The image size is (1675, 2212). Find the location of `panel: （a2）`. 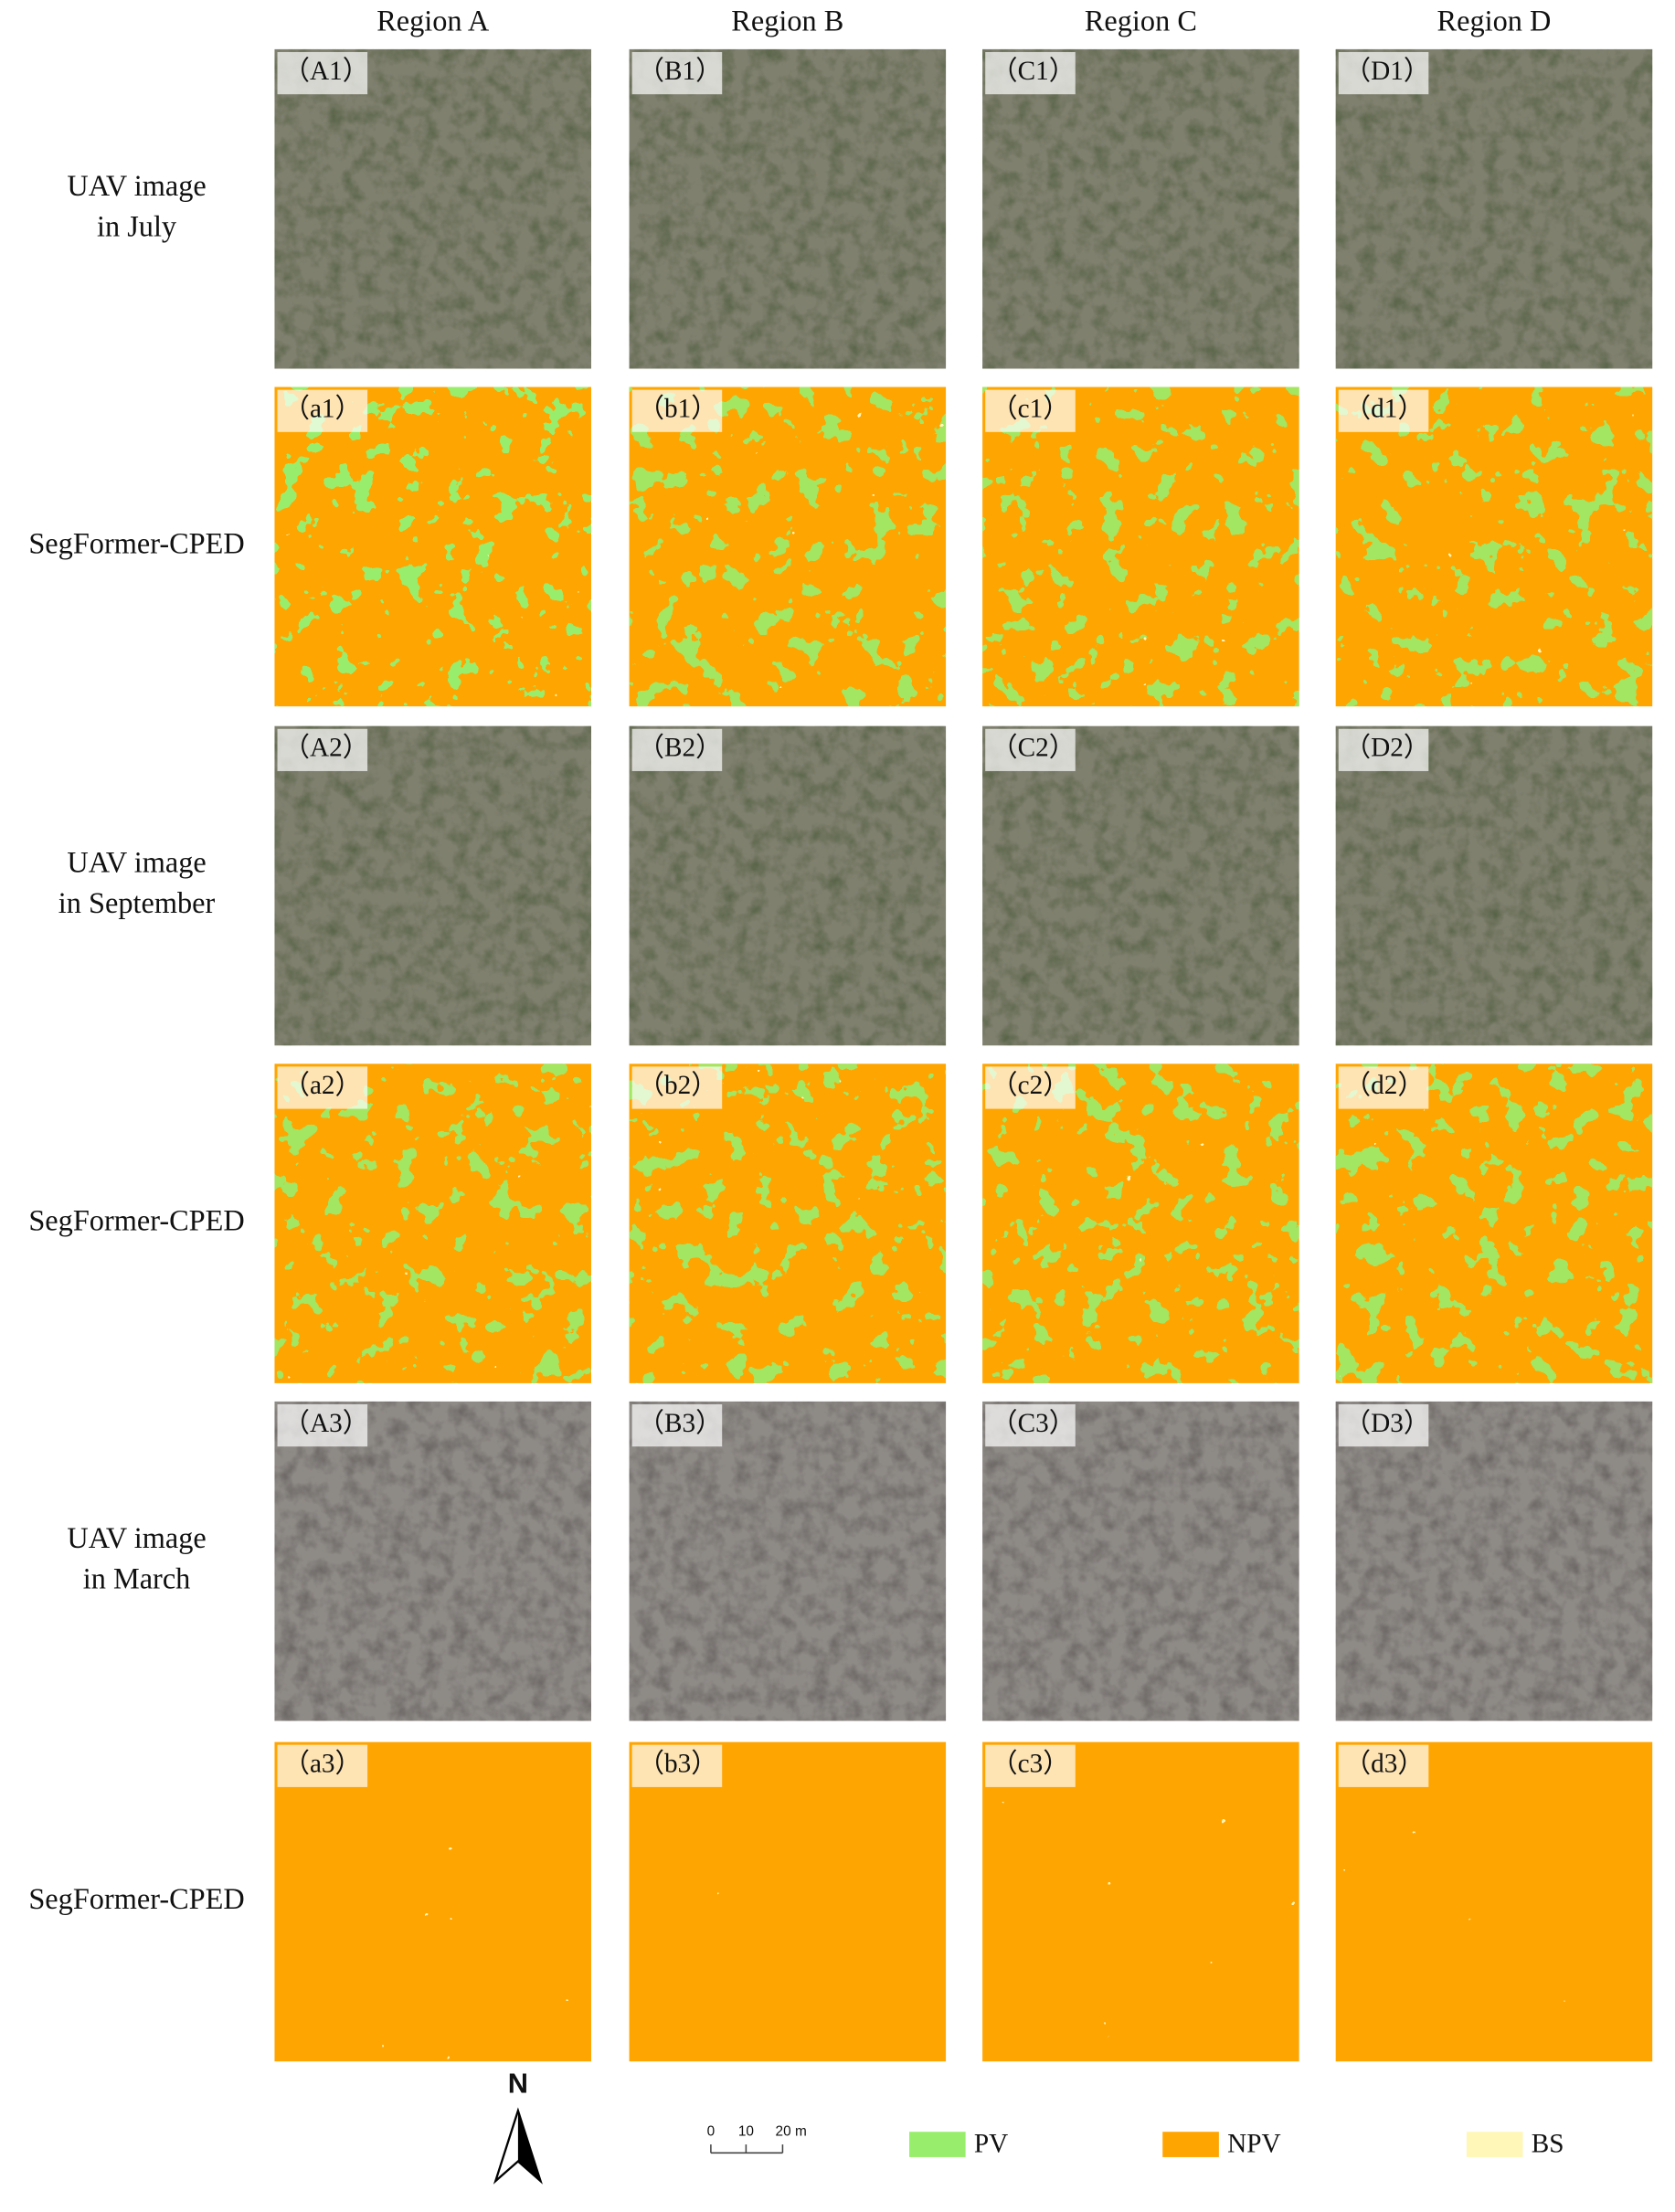

panel: （a2） is located at coordinates (432, 1223).